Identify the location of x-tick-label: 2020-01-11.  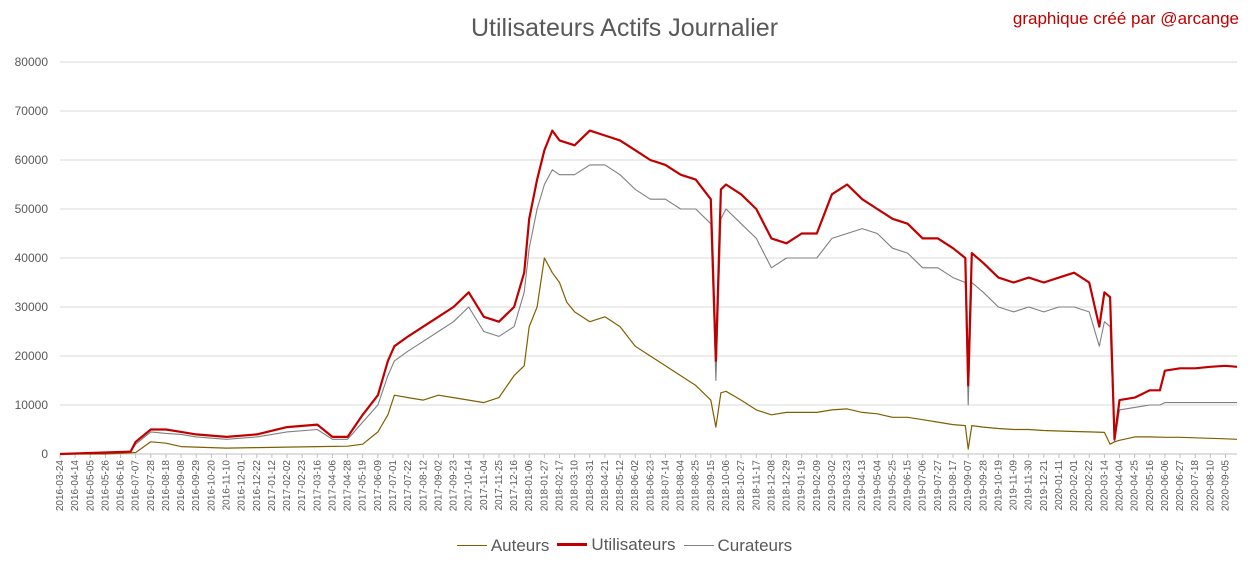
(1059, 485).